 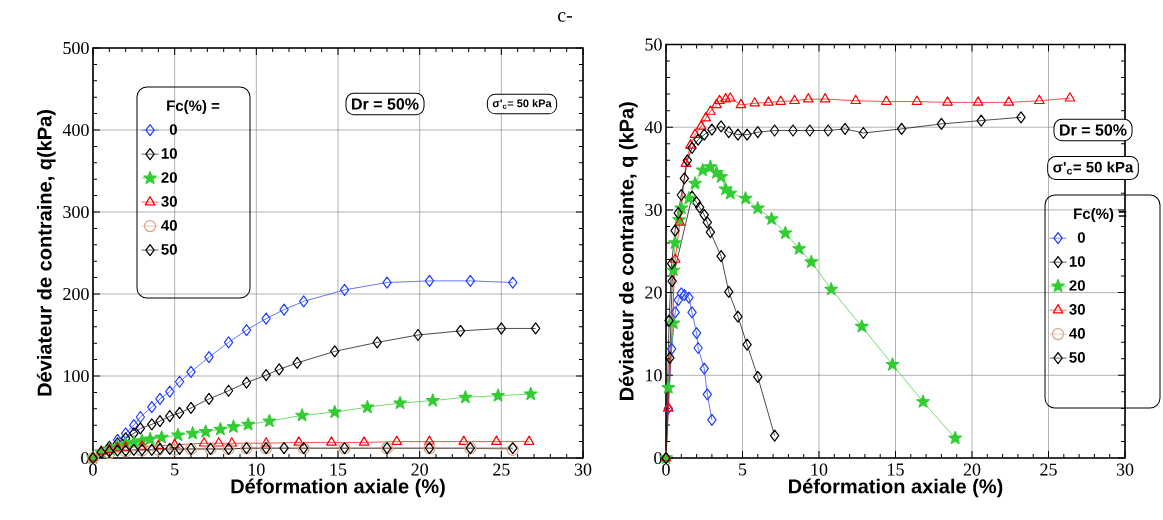 What do you see at coordinates (76, 294) in the screenshot?
I see `y-tick-label: 200` at bounding box center [76, 294].